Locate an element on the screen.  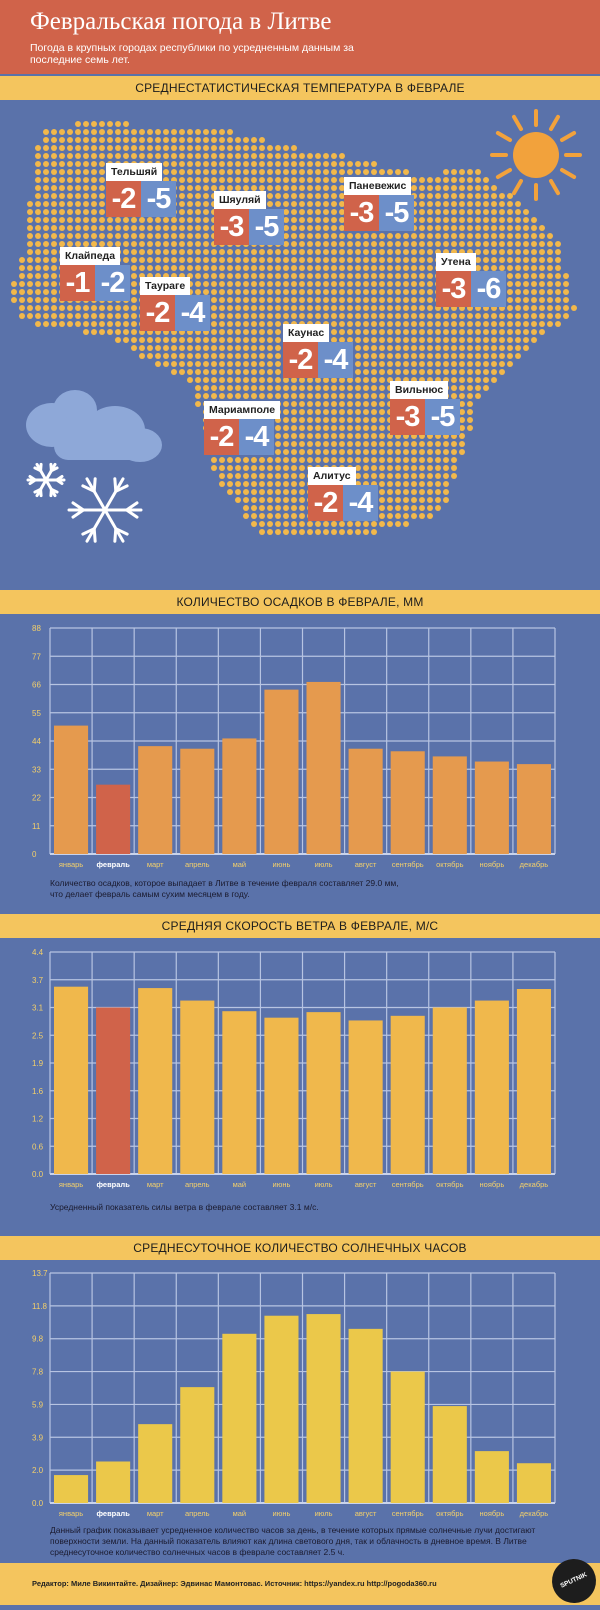
x-tick-label: август is located at coordinates (366, 1513).